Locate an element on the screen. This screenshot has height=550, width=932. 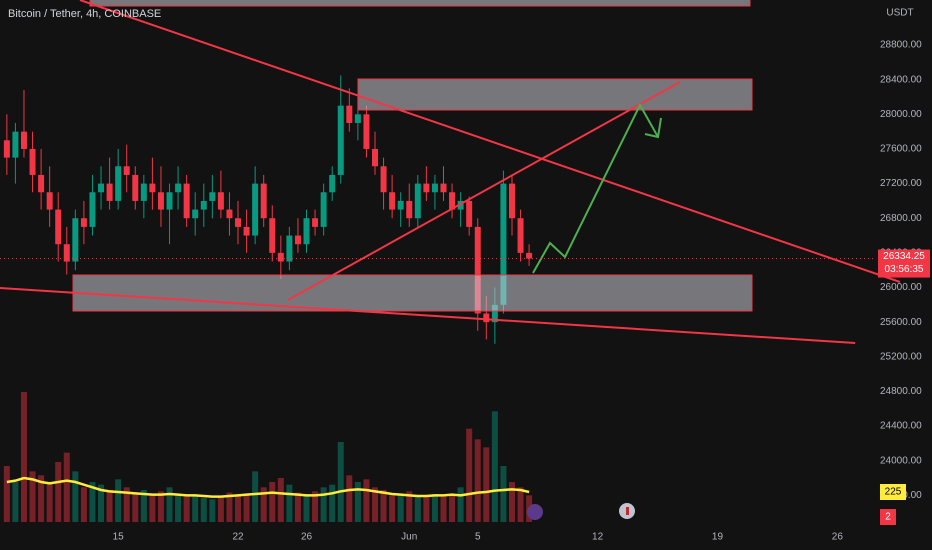
y-tick-label: 24400.00 is located at coordinates (901, 426).